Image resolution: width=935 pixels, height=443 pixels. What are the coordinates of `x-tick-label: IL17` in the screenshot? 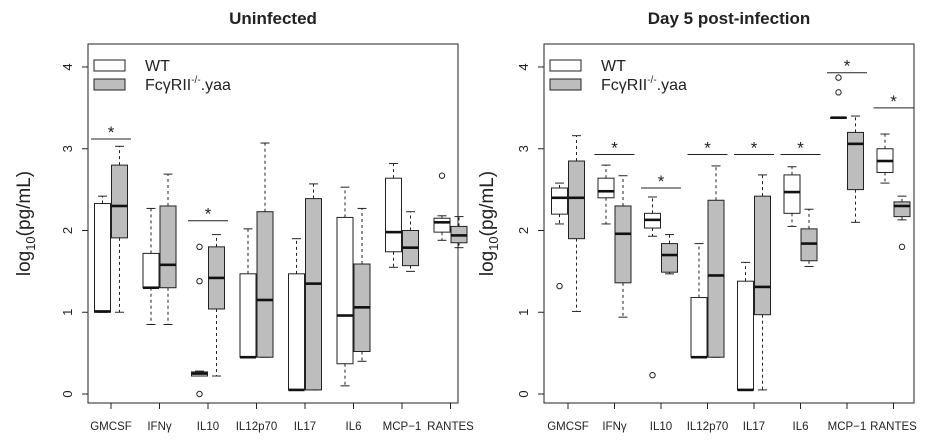 It's located at (305, 427).